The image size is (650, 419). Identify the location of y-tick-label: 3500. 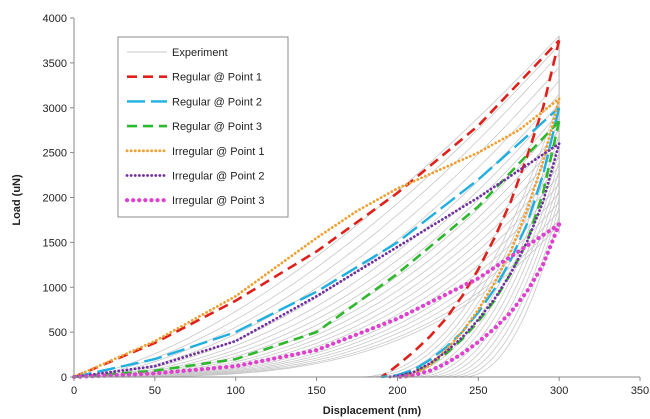
(55, 64).